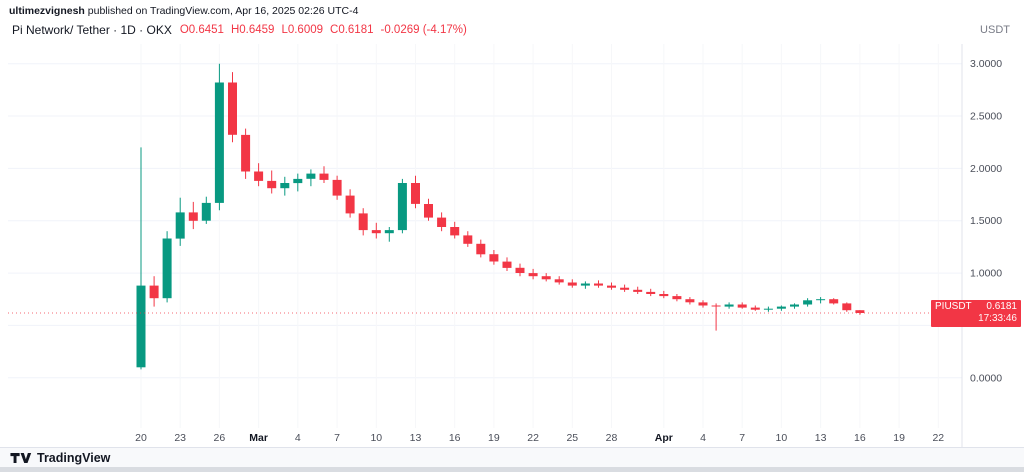 Image resolution: width=1024 pixels, height=472 pixels. What do you see at coordinates (455, 438) in the screenshot?
I see `x-tick-label: 16` at bounding box center [455, 438].